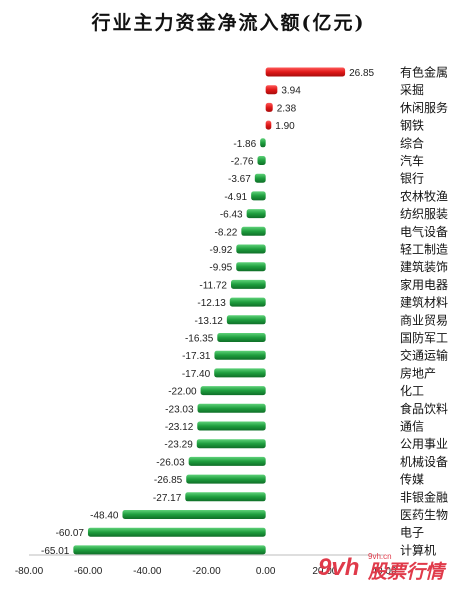 This screenshot has height=589, width=457. Describe the element at coordinates (226, 232) in the screenshot. I see `data-label: -8.22` at that location.